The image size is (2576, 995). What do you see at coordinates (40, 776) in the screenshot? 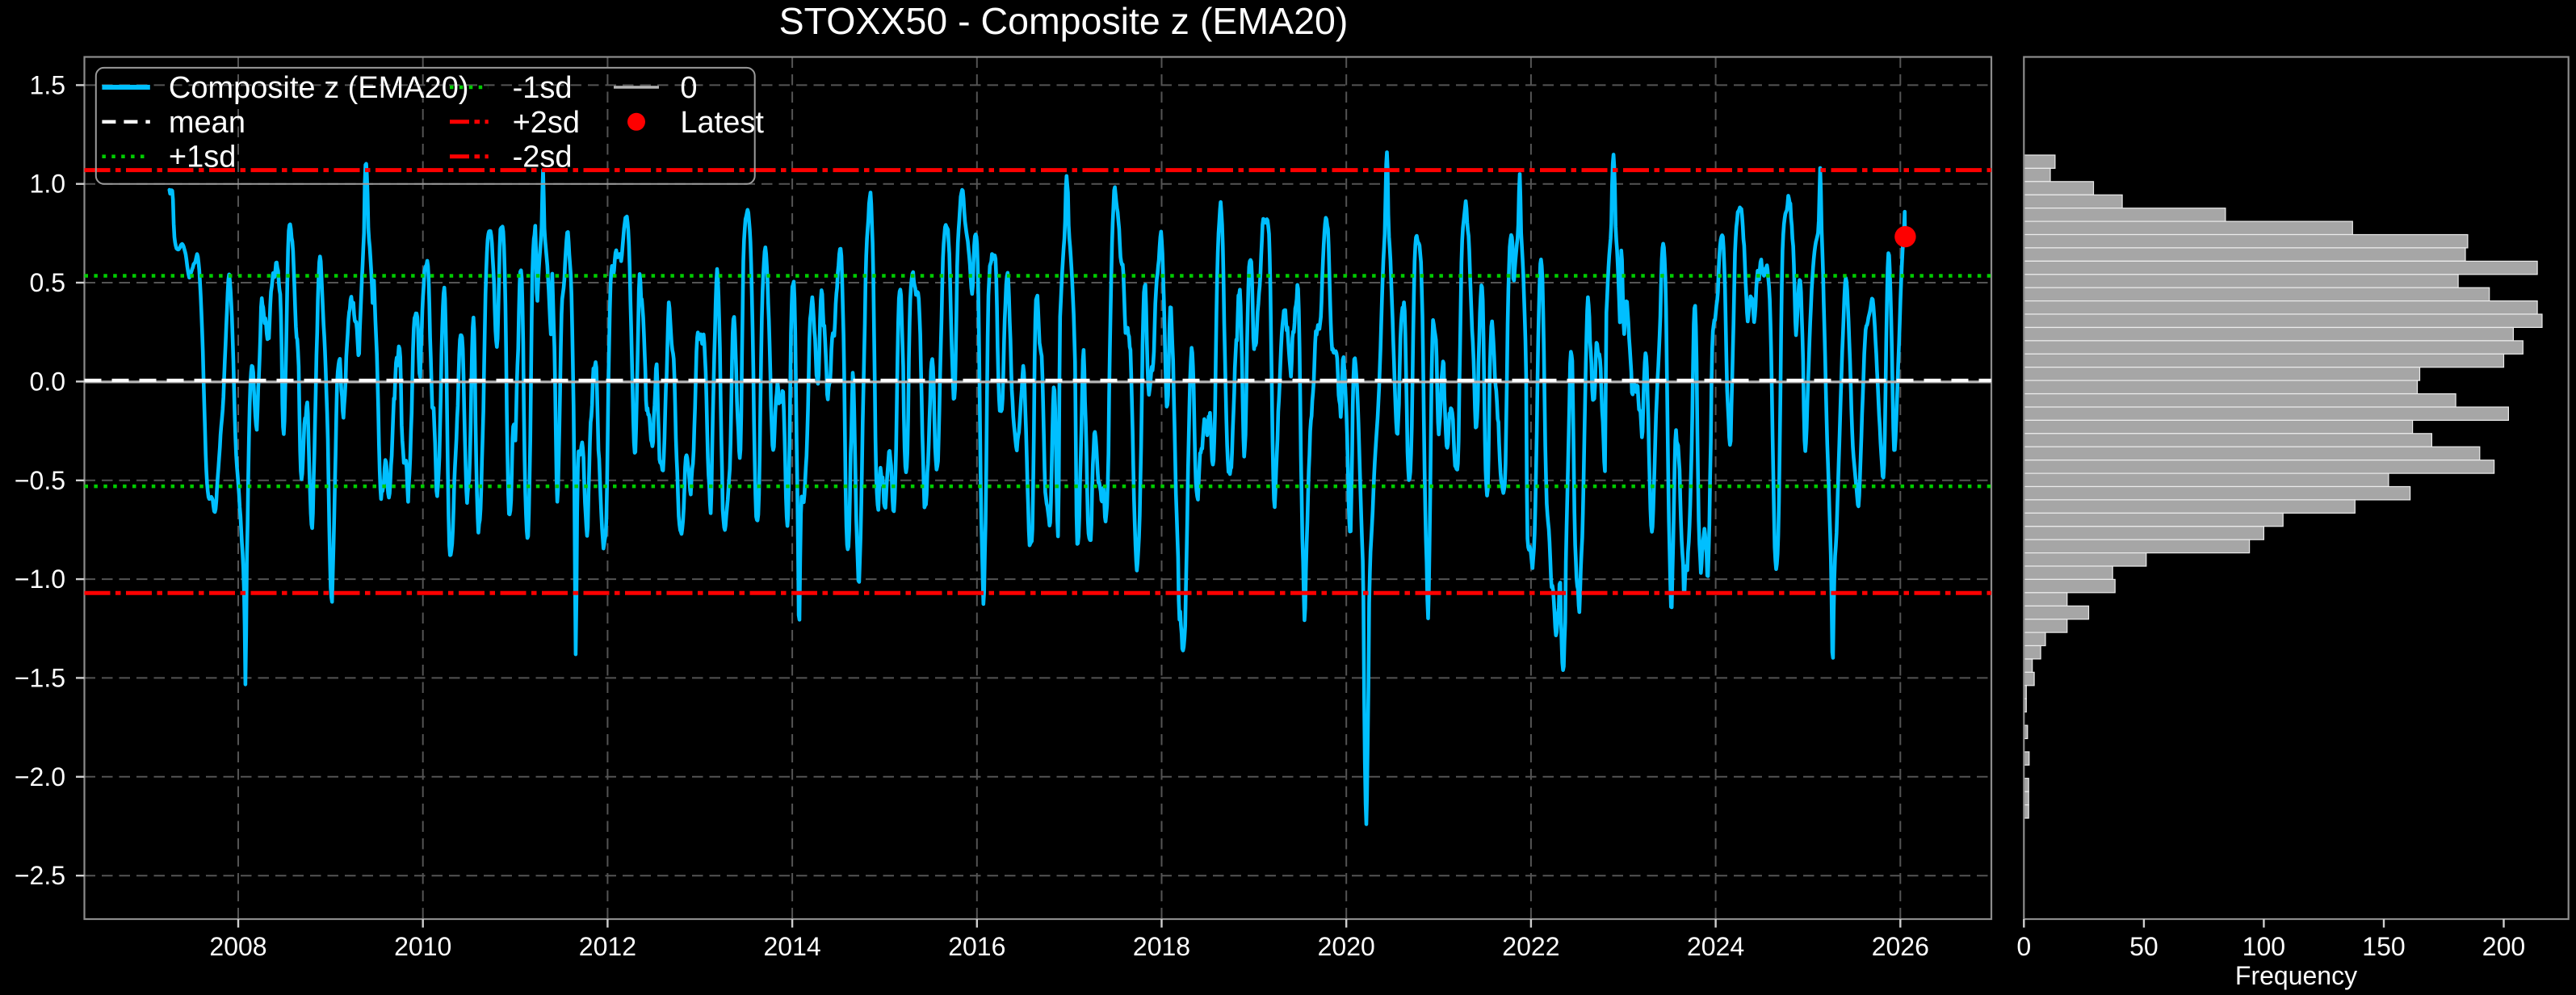
I see `svg-text: −2.0` at bounding box center [40, 776].